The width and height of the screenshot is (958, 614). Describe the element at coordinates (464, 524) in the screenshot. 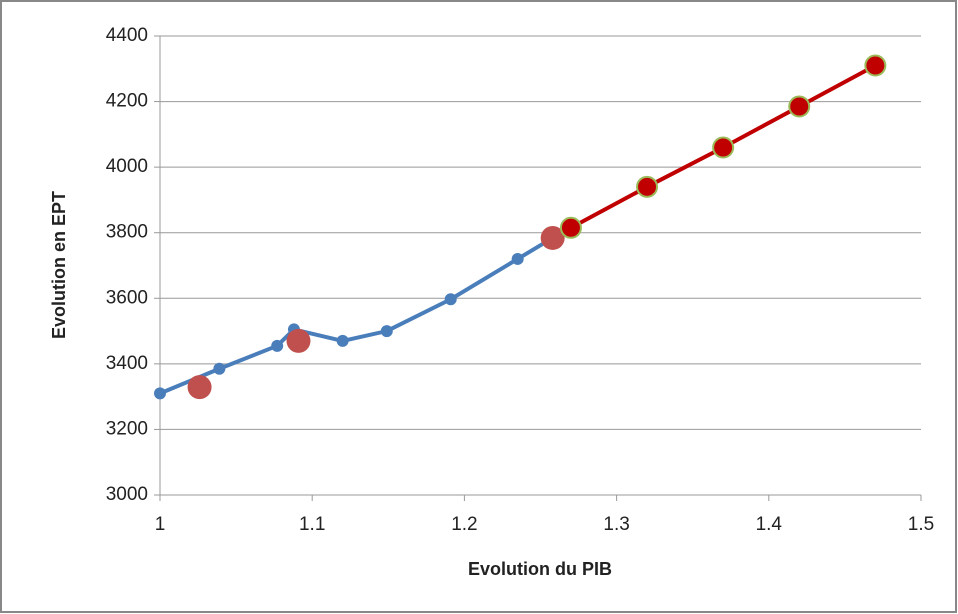

I see `x-tick-label: 1.2` at that location.